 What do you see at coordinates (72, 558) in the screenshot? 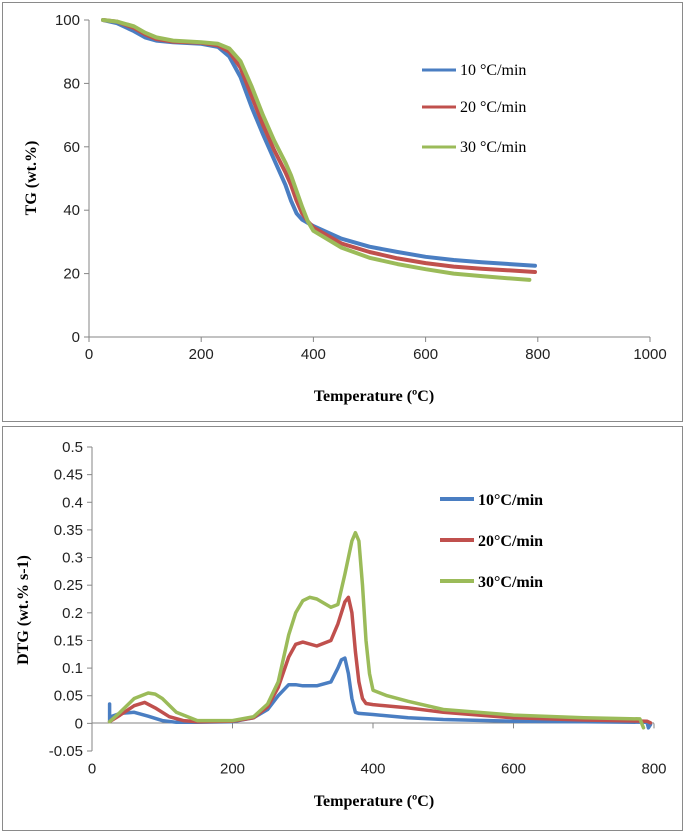
I see `dtg-y-tick-label: 0.3` at bounding box center [72, 558].